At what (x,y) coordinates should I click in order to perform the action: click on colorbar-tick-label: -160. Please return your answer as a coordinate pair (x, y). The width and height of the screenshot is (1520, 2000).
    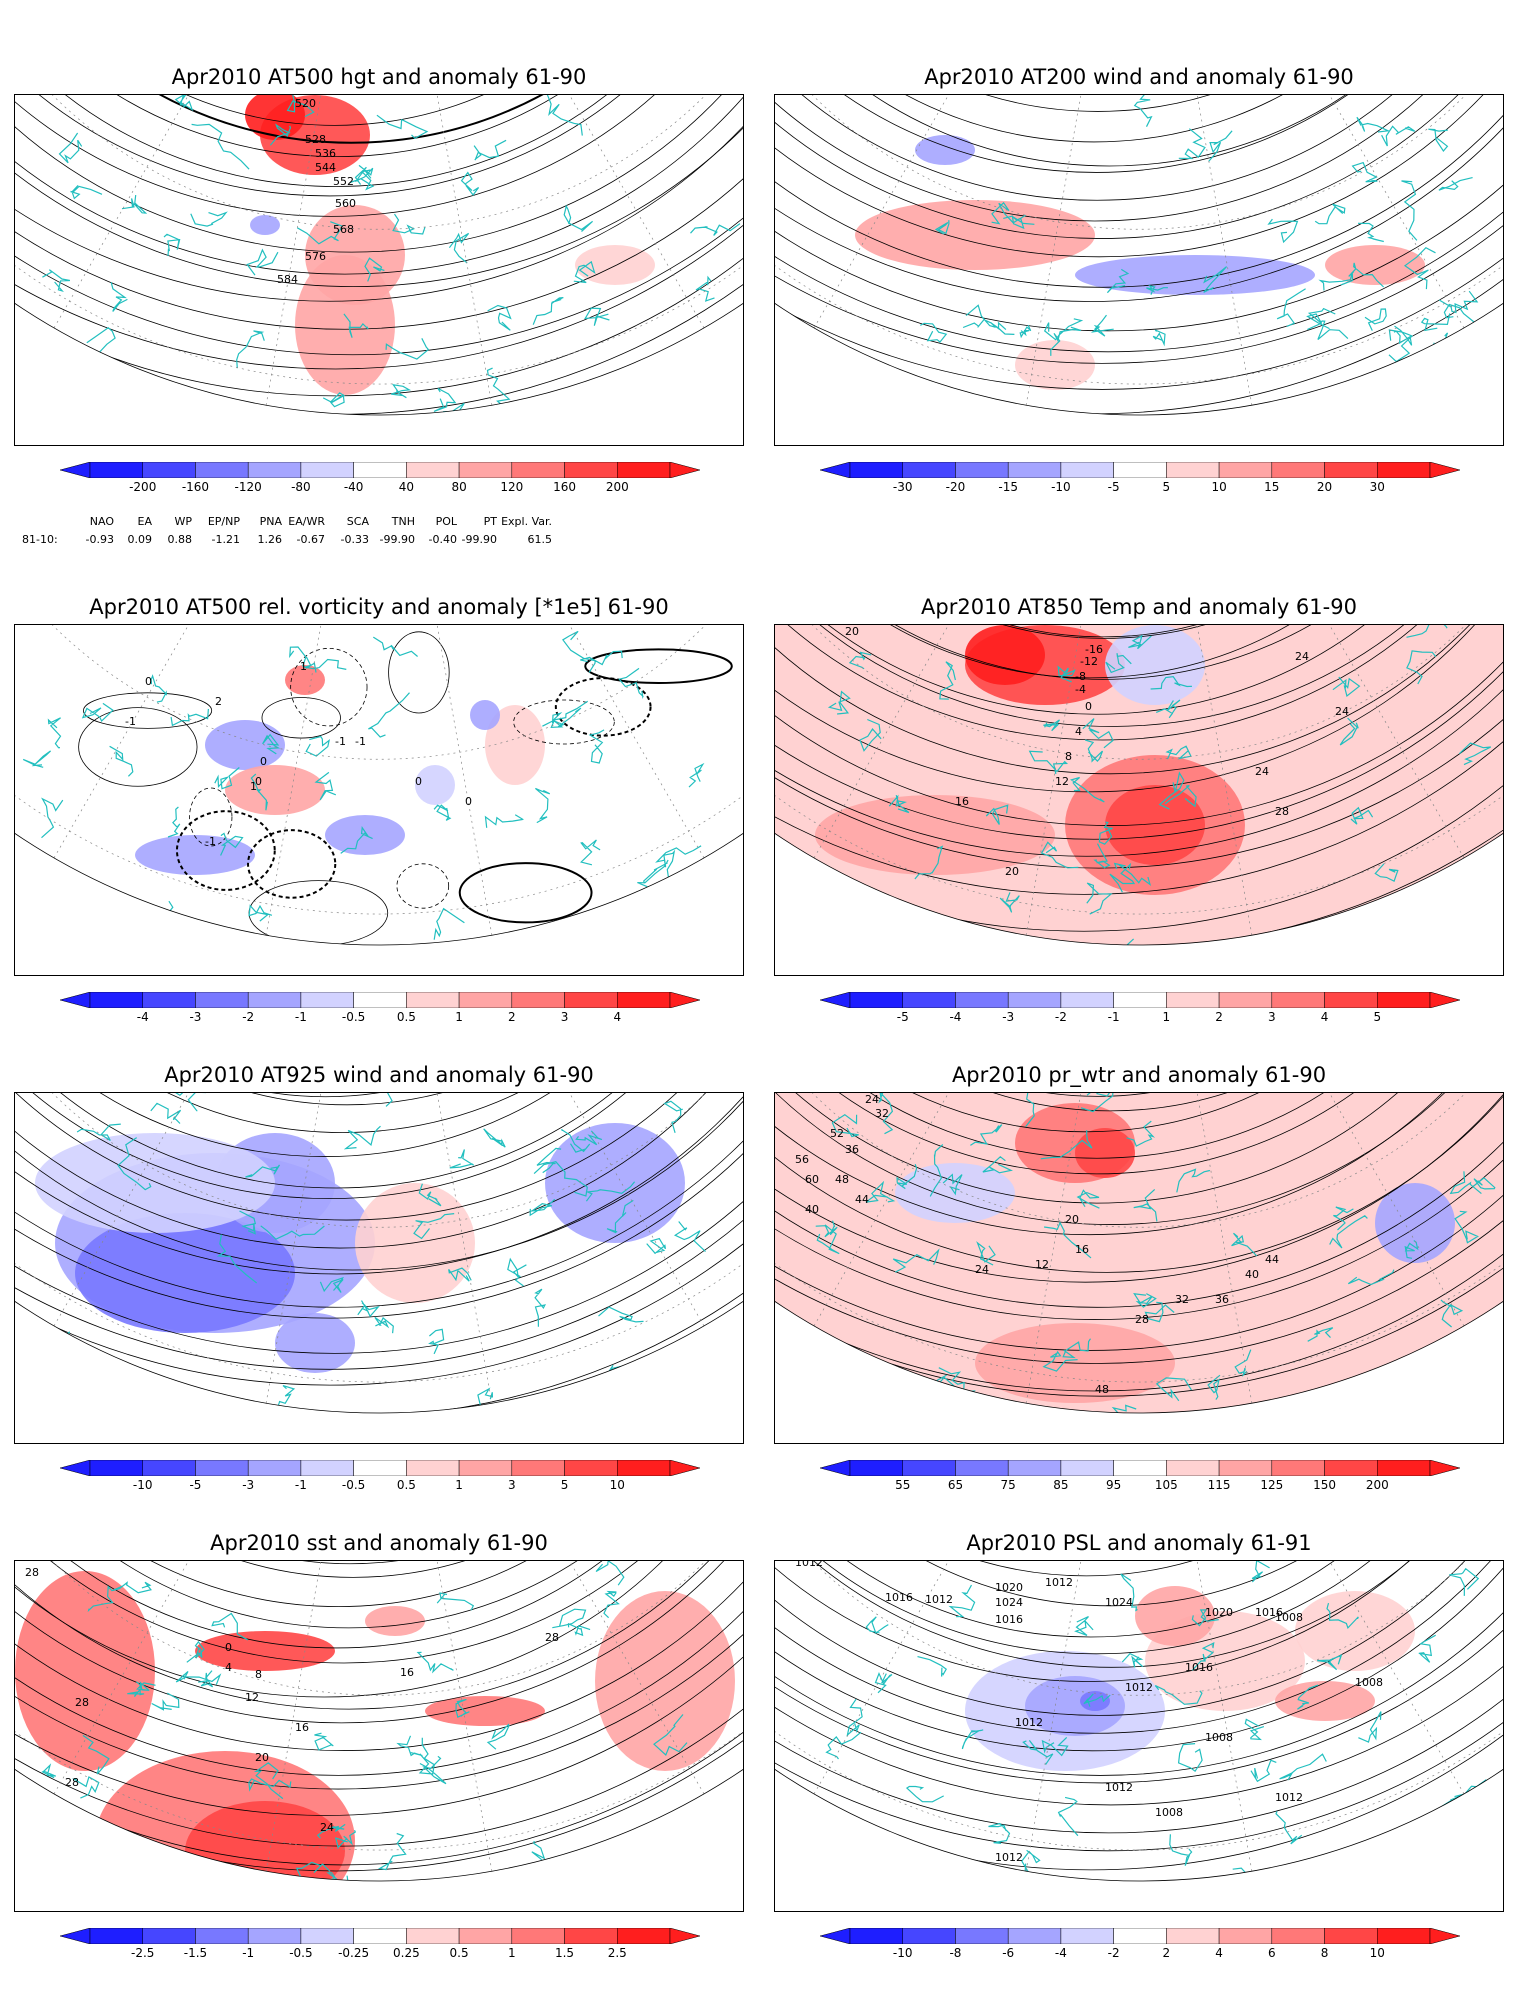
    Looking at the image, I should click on (195, 487).